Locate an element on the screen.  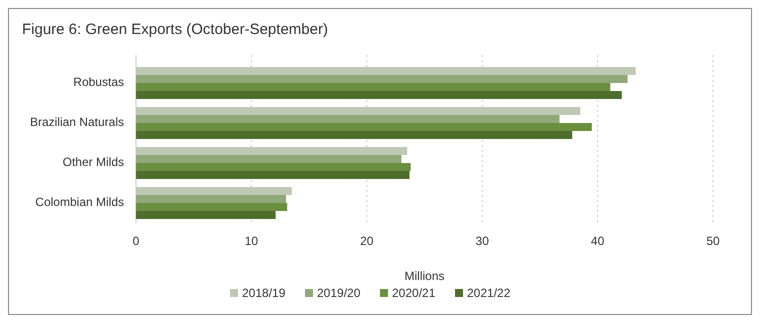
y-tick-label: Colombian Milds is located at coordinates (79, 202).